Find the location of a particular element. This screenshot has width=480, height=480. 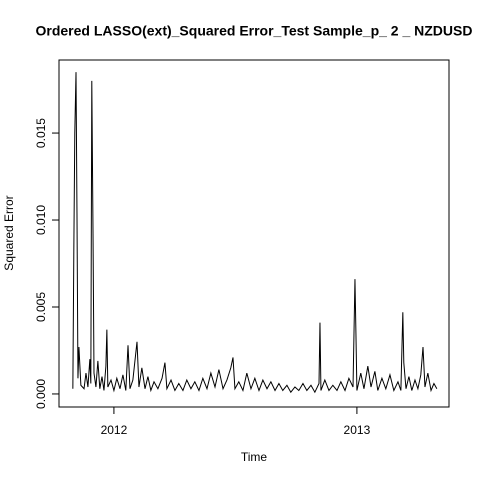

y-tick-label: 0.010 is located at coordinates (41, 220).